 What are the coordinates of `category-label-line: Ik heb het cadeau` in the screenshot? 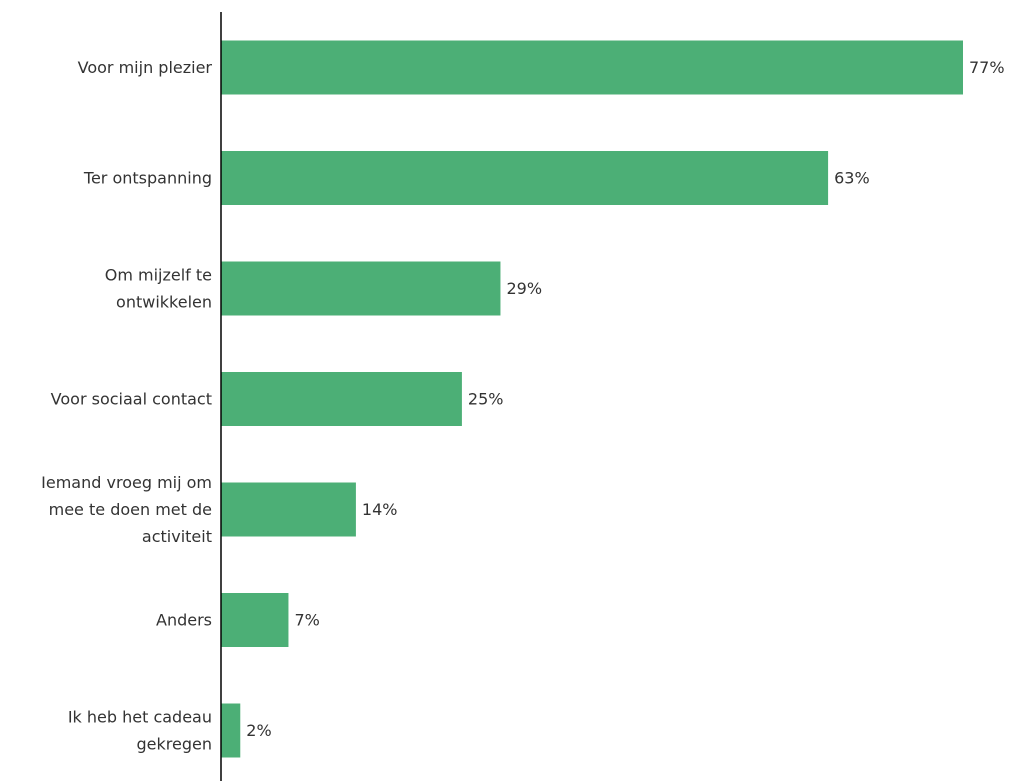 It's located at (140, 717).